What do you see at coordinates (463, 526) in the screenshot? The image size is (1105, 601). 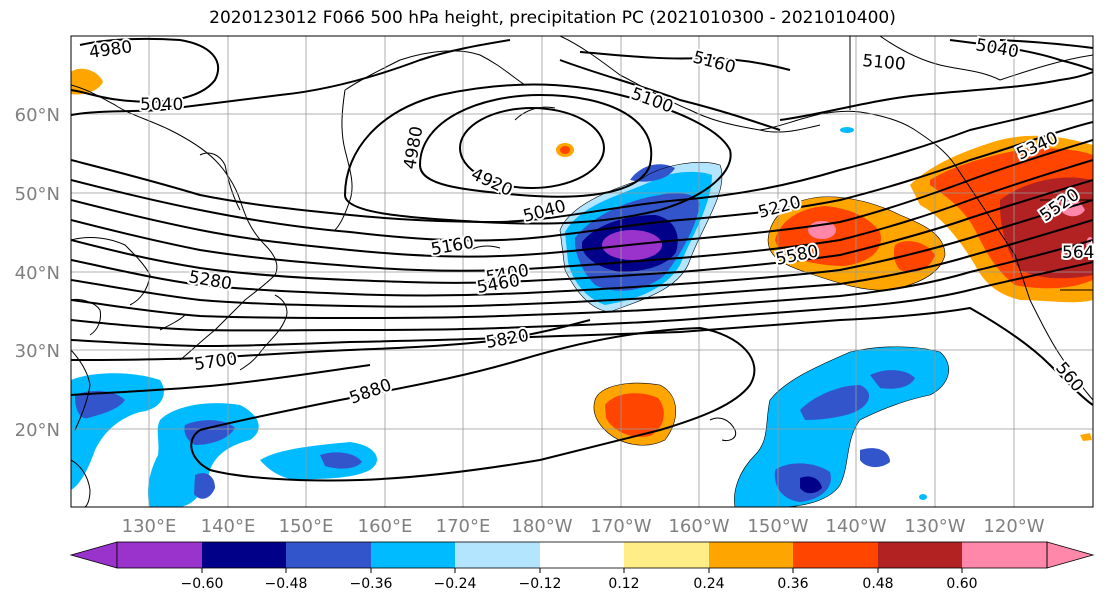 I see `lon-label: 170°E` at bounding box center [463, 526].